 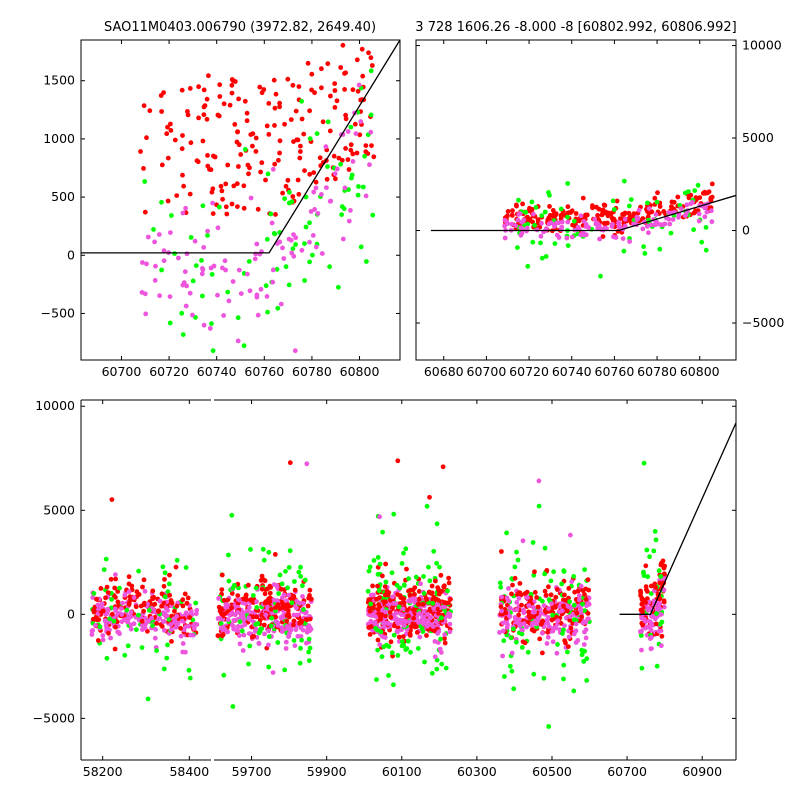 What do you see at coordinates (657, 371) in the screenshot?
I see `top-right-xtick-label: 60780` at bounding box center [657, 371].